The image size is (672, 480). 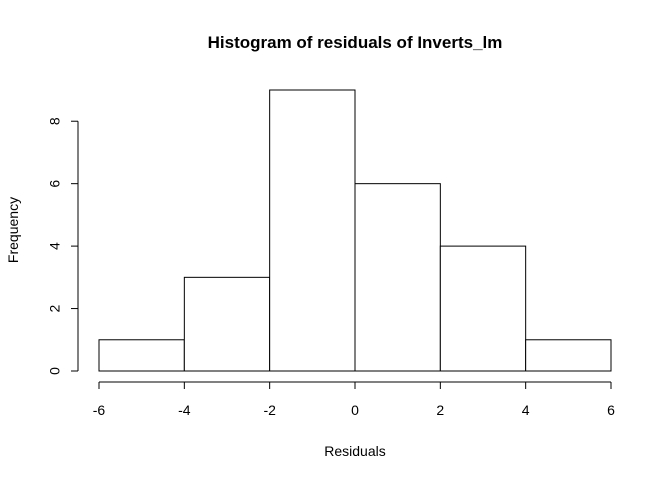 I want to click on x-tick-label: -2, so click(x=269, y=410).